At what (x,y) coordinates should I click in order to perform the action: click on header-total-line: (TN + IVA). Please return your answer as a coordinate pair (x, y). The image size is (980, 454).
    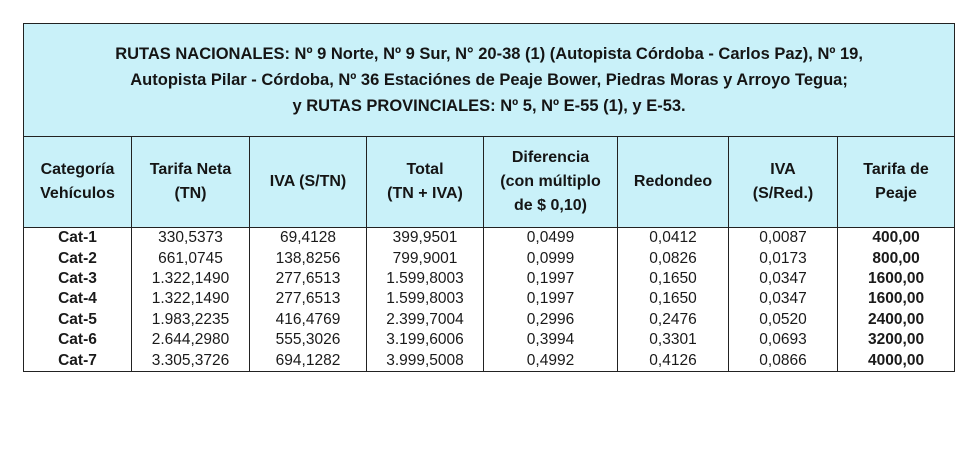
    Looking at the image, I should click on (425, 193).